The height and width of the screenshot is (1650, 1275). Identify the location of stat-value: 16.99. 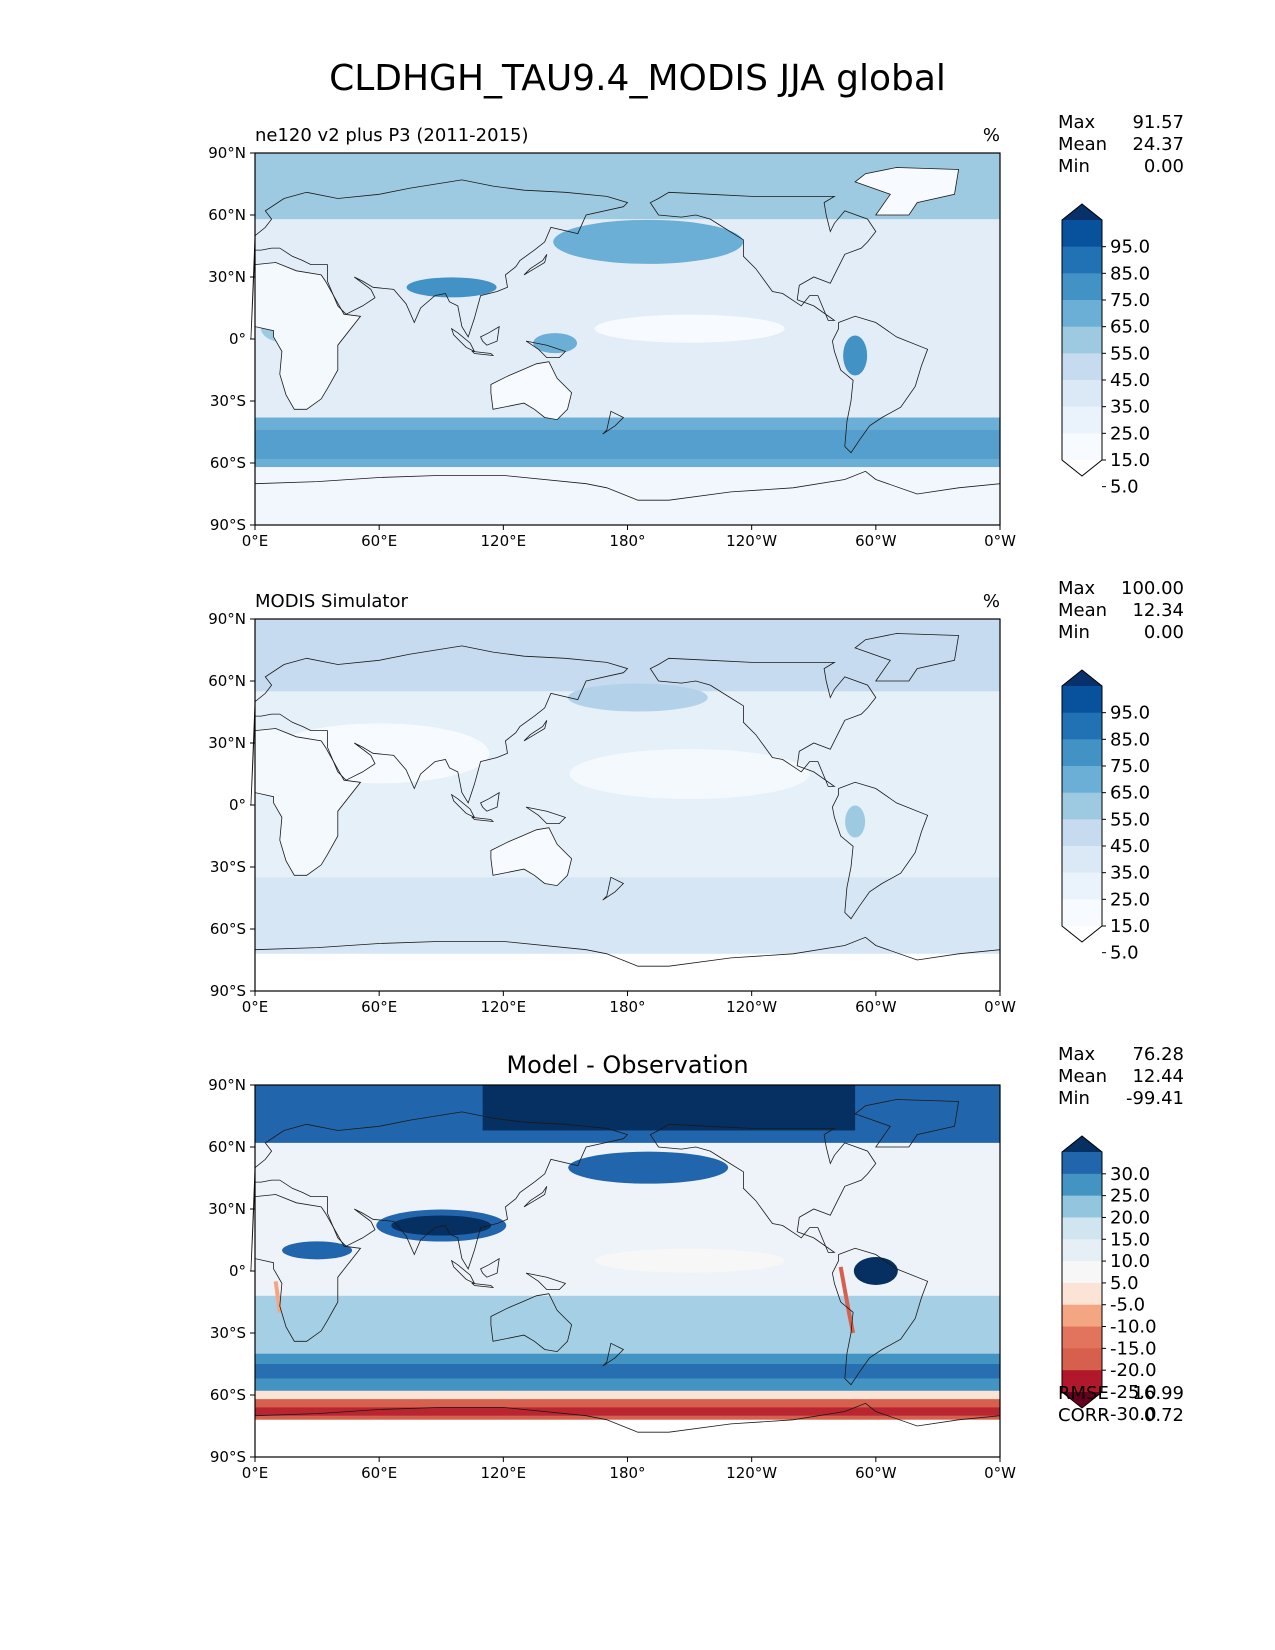
(1158, 1393).